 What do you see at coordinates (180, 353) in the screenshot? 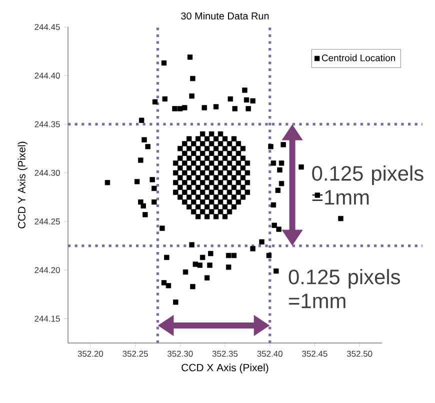
I see `x-tick-label: 352.30` at bounding box center [180, 353].